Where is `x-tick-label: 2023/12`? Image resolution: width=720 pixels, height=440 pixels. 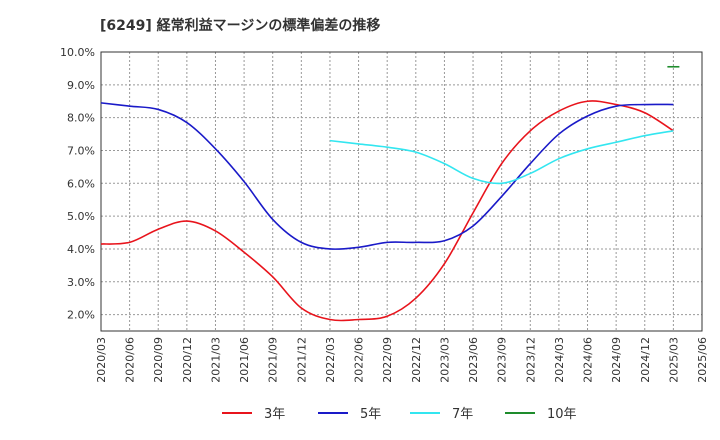
x-tick-label: 2023/12 is located at coordinates (530, 360).